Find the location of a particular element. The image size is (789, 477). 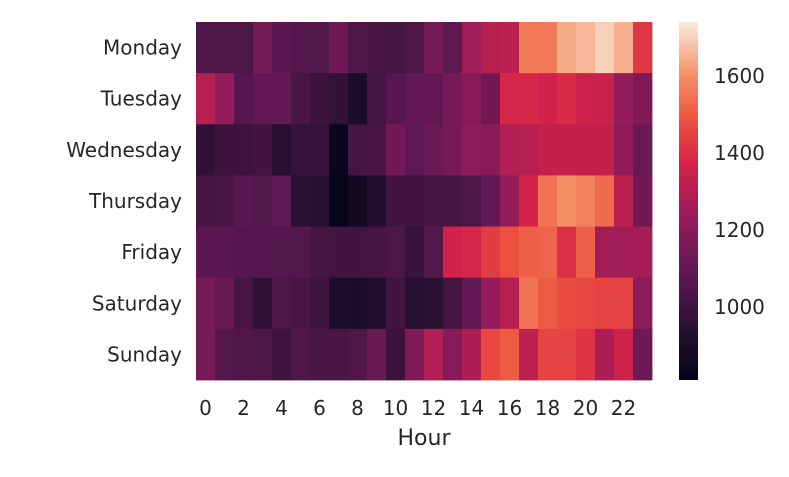

x-tick-label: 22 is located at coordinates (623, 408).